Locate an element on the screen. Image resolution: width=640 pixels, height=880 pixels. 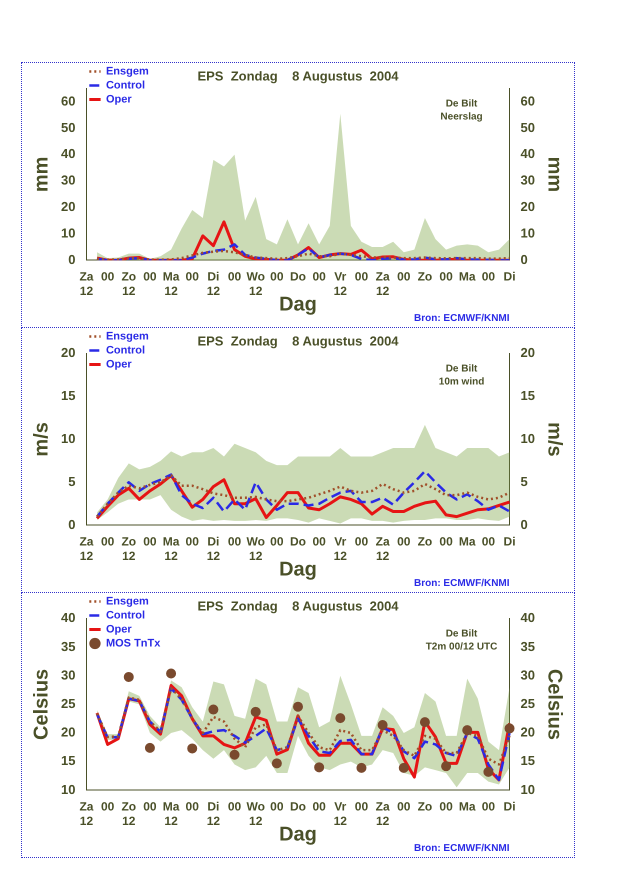
y-tick-label: 5 is located at coordinates (72, 481).